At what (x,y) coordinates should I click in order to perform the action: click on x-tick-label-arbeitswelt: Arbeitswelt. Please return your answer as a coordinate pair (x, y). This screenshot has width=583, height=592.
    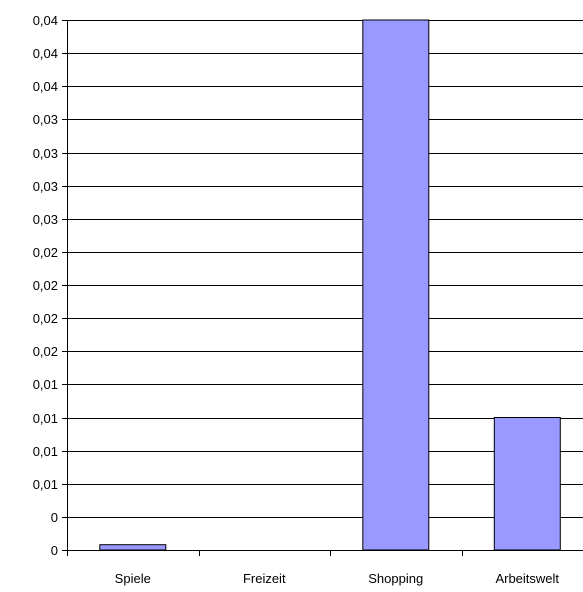
    Looking at the image, I should click on (527, 578).